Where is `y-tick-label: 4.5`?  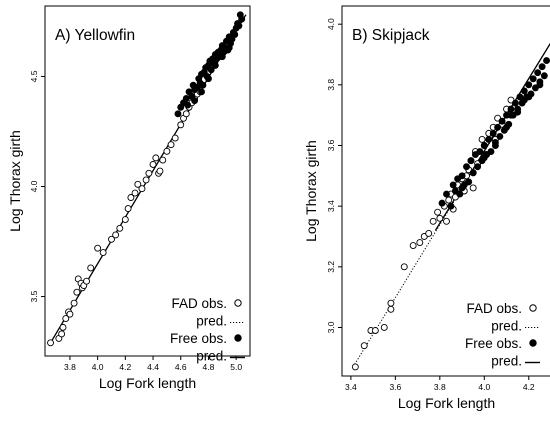
y-tick-label: 4.5 is located at coordinates (34, 76).